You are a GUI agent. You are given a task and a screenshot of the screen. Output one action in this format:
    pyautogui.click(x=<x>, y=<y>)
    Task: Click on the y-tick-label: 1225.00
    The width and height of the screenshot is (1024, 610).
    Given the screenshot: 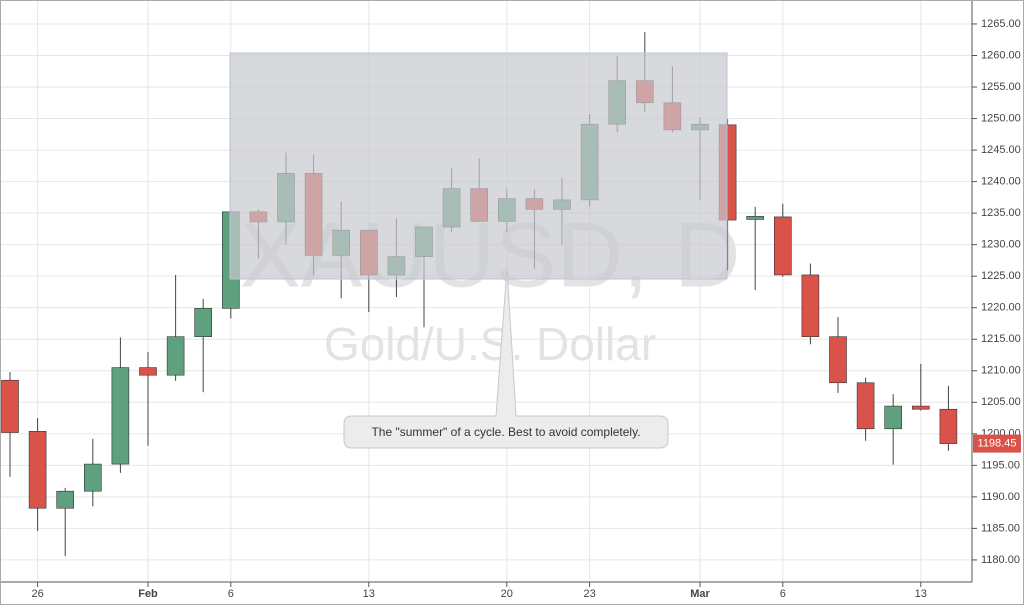 What is the action you would take?
    pyautogui.click(x=1001, y=276)
    